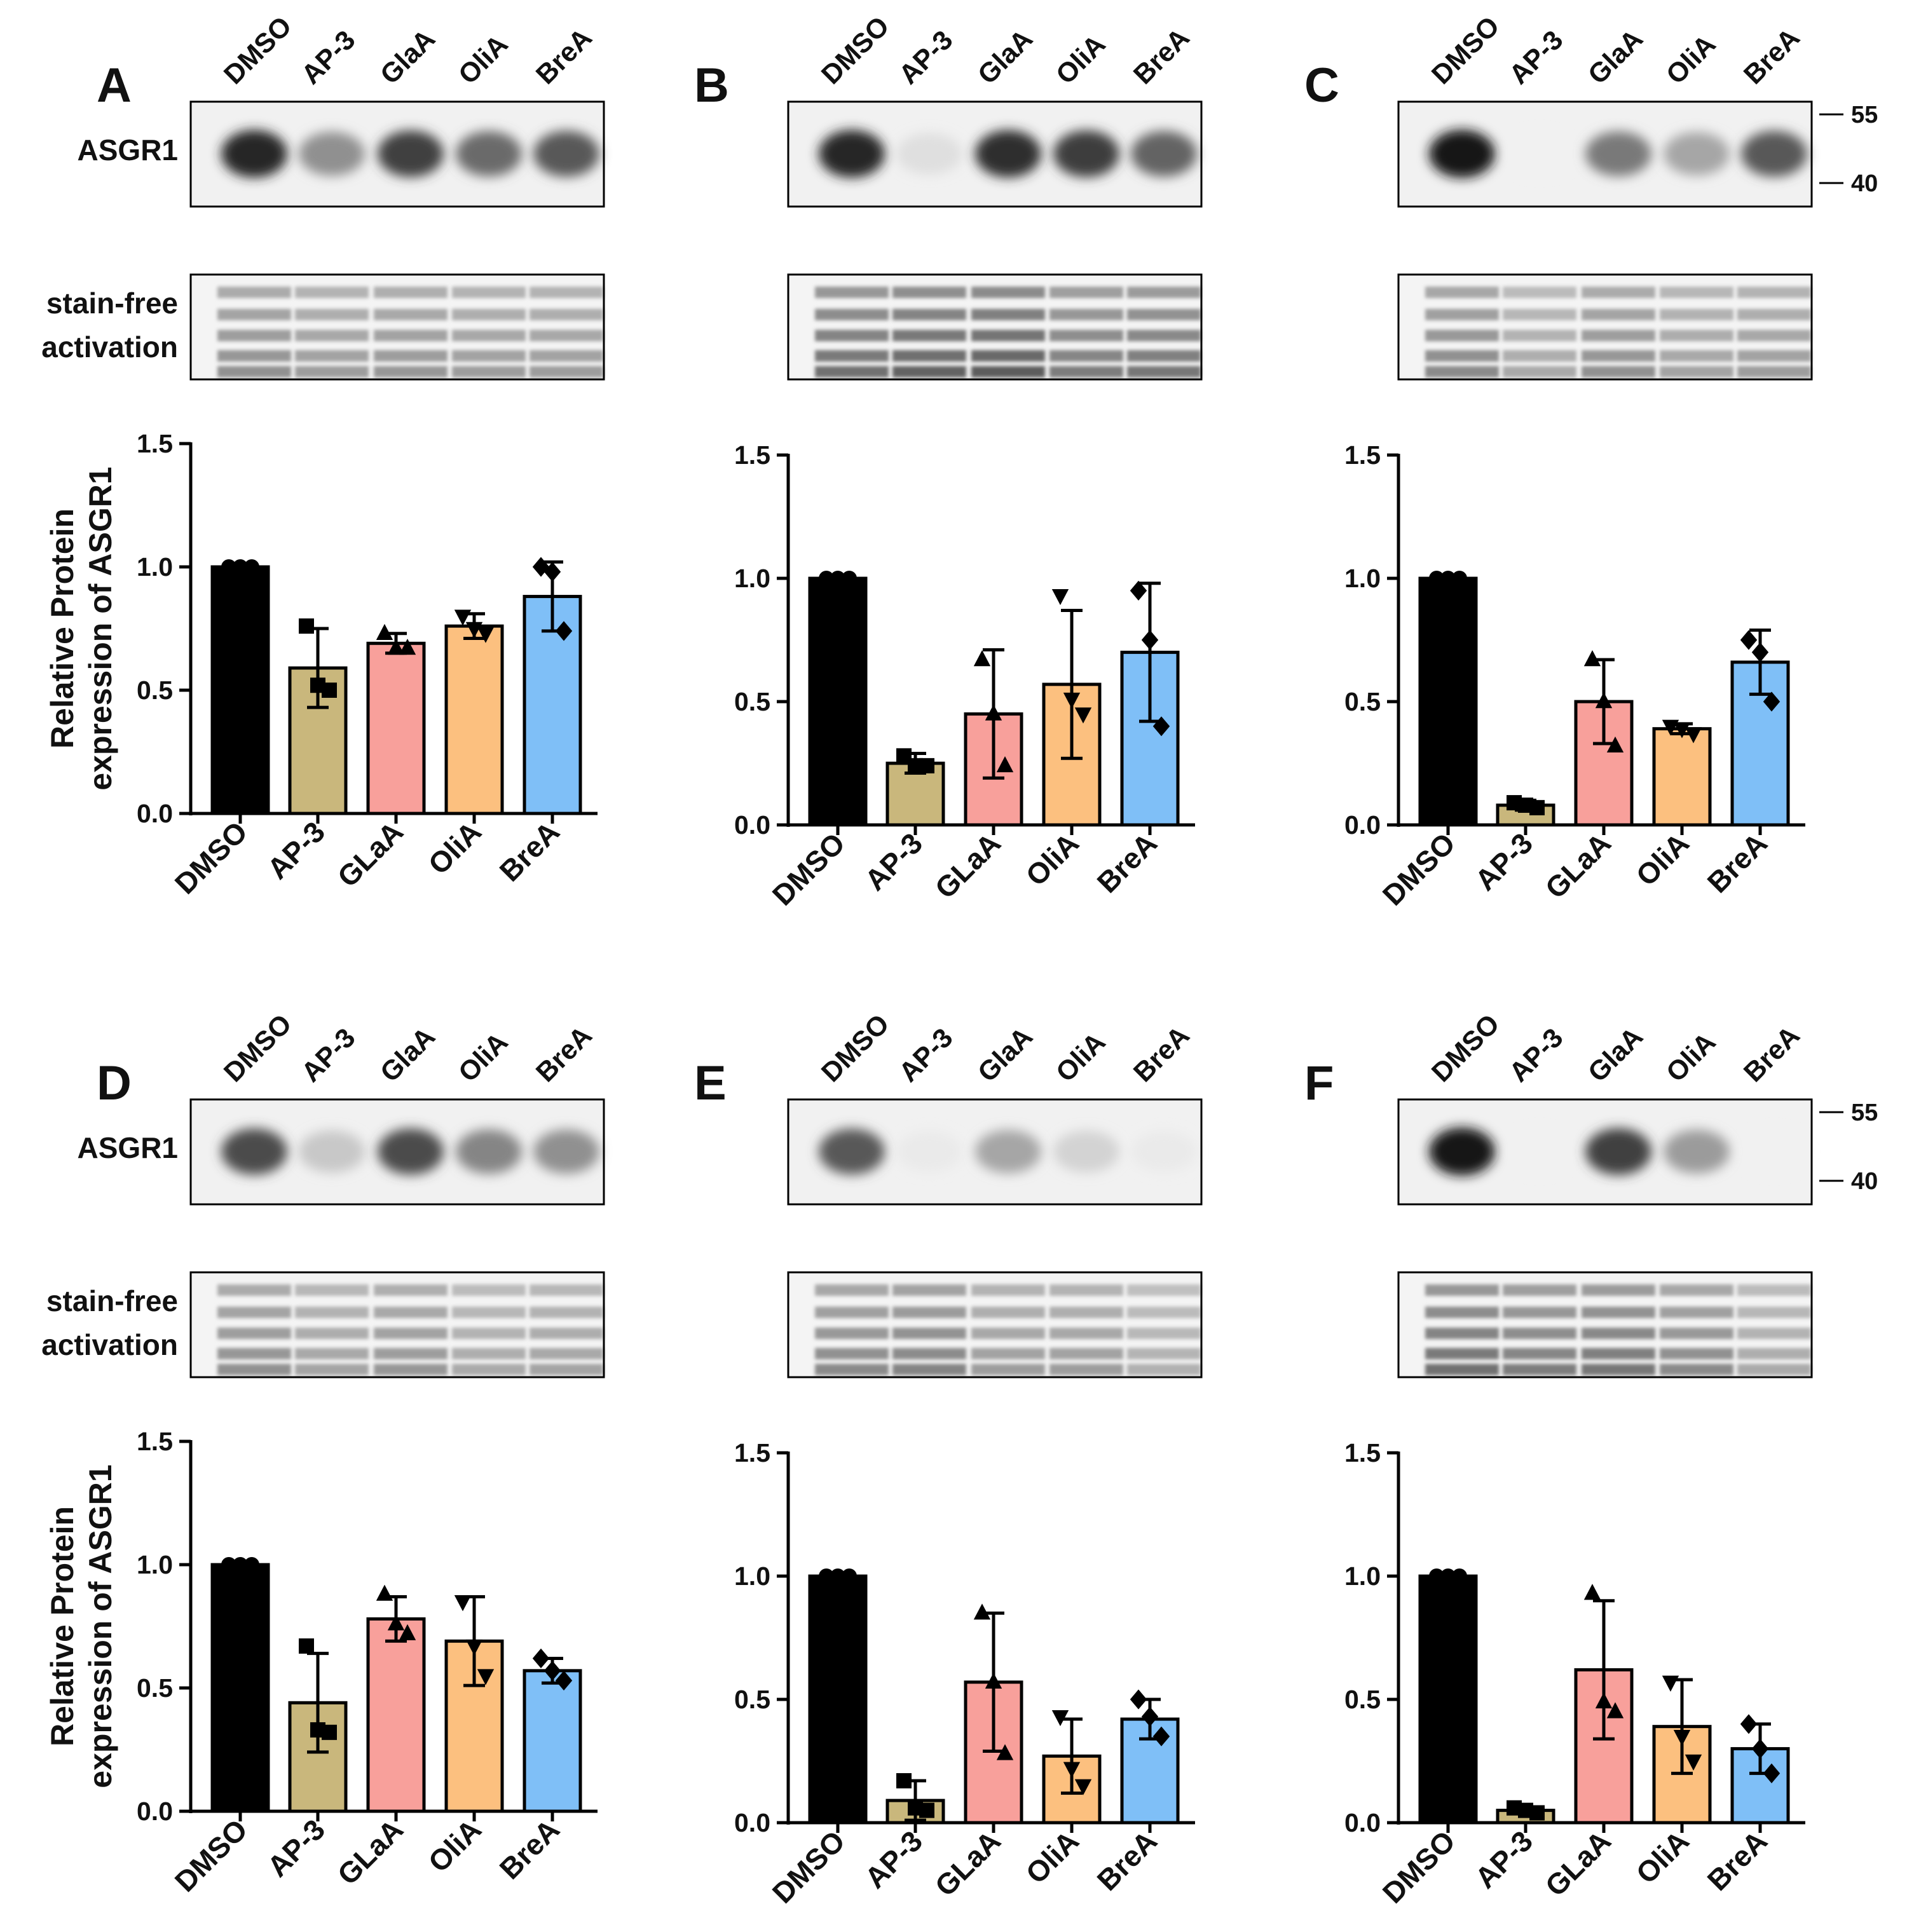 The image size is (1907, 1932). What do you see at coordinates (240, 690) in the screenshot?
I see `bar-dmso` at bounding box center [240, 690].